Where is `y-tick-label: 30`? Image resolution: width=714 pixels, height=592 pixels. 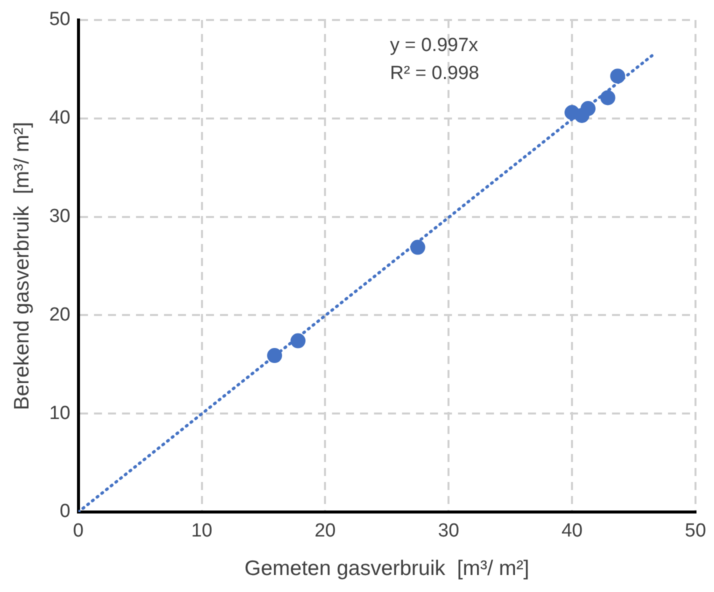
y-tick-label: 30 is located at coordinates (59, 217).